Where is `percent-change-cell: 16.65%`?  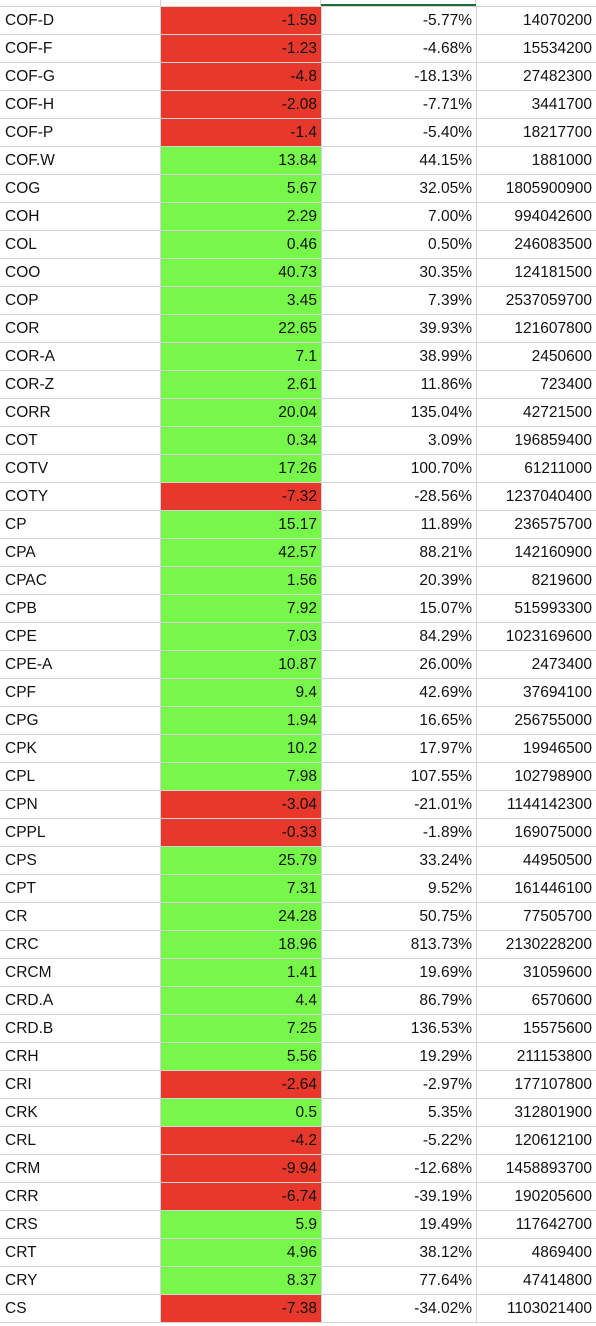 percent-change-cell: 16.65% is located at coordinates (399, 720).